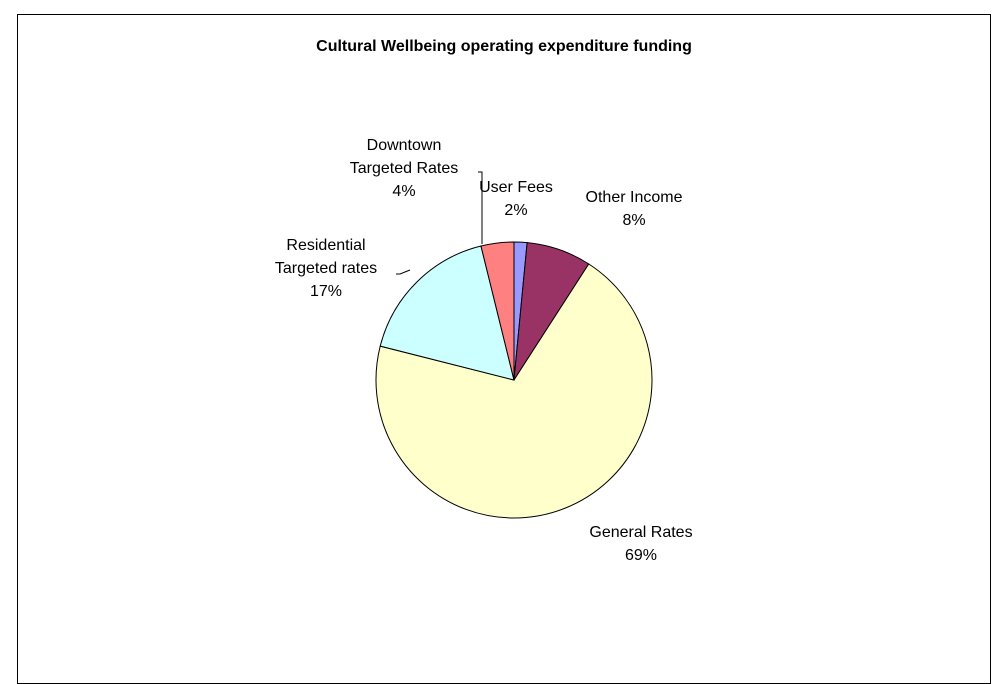  What do you see at coordinates (634, 209) in the screenshot?
I see `slice-label-other-income: Other Income 8%` at bounding box center [634, 209].